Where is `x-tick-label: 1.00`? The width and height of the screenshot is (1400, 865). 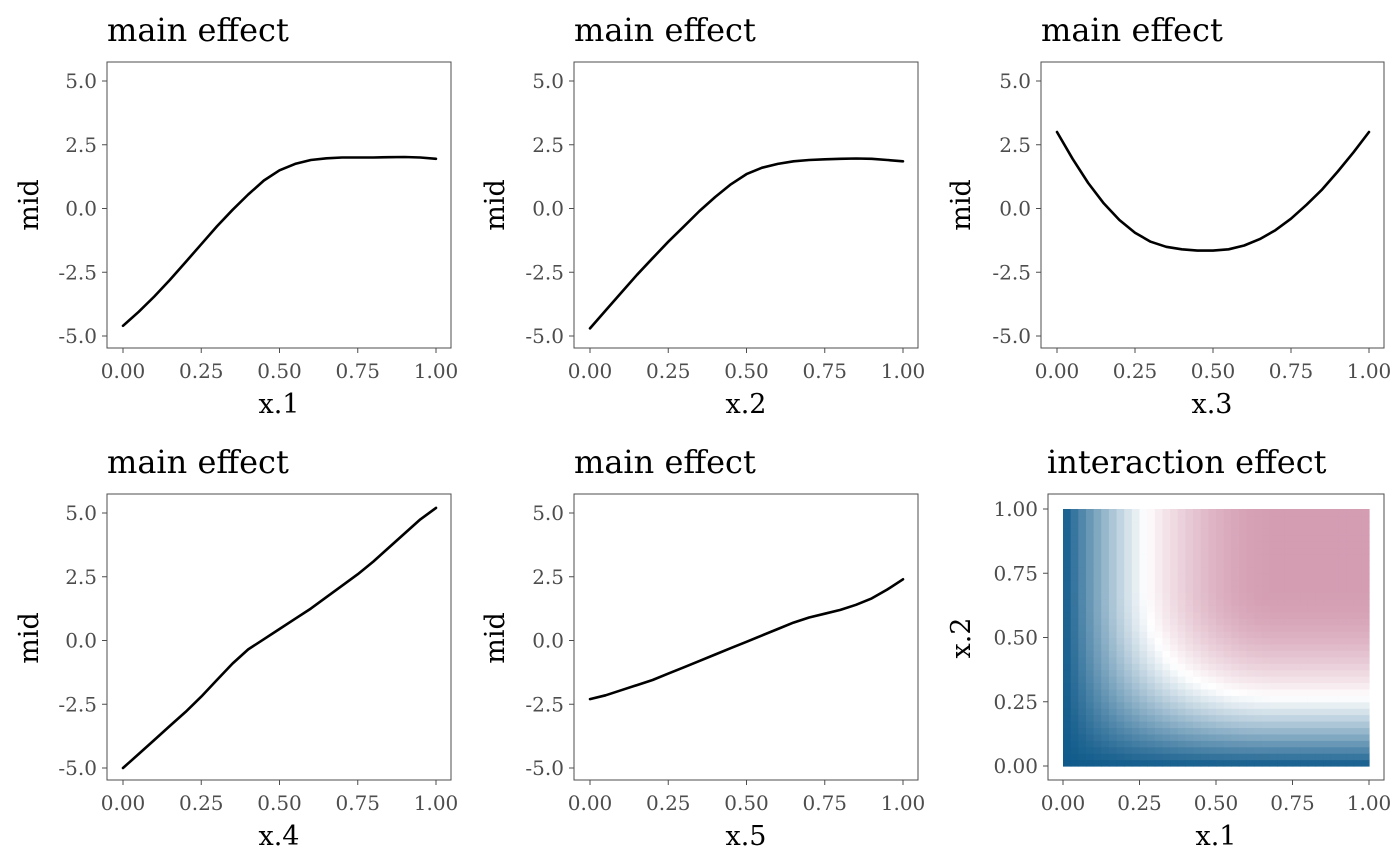
x-tick-label: 1.00 is located at coordinates (1369, 371).